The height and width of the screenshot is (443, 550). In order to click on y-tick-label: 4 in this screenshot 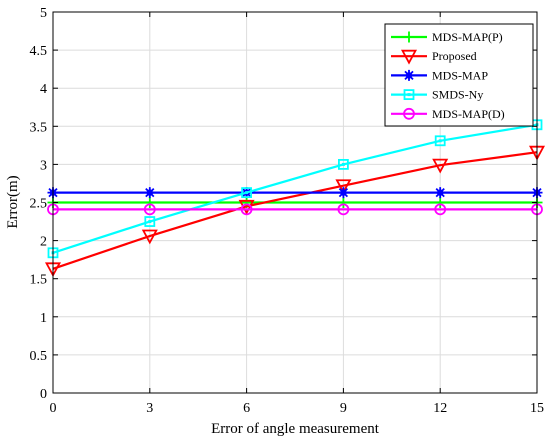, I will do `click(43, 89)`.